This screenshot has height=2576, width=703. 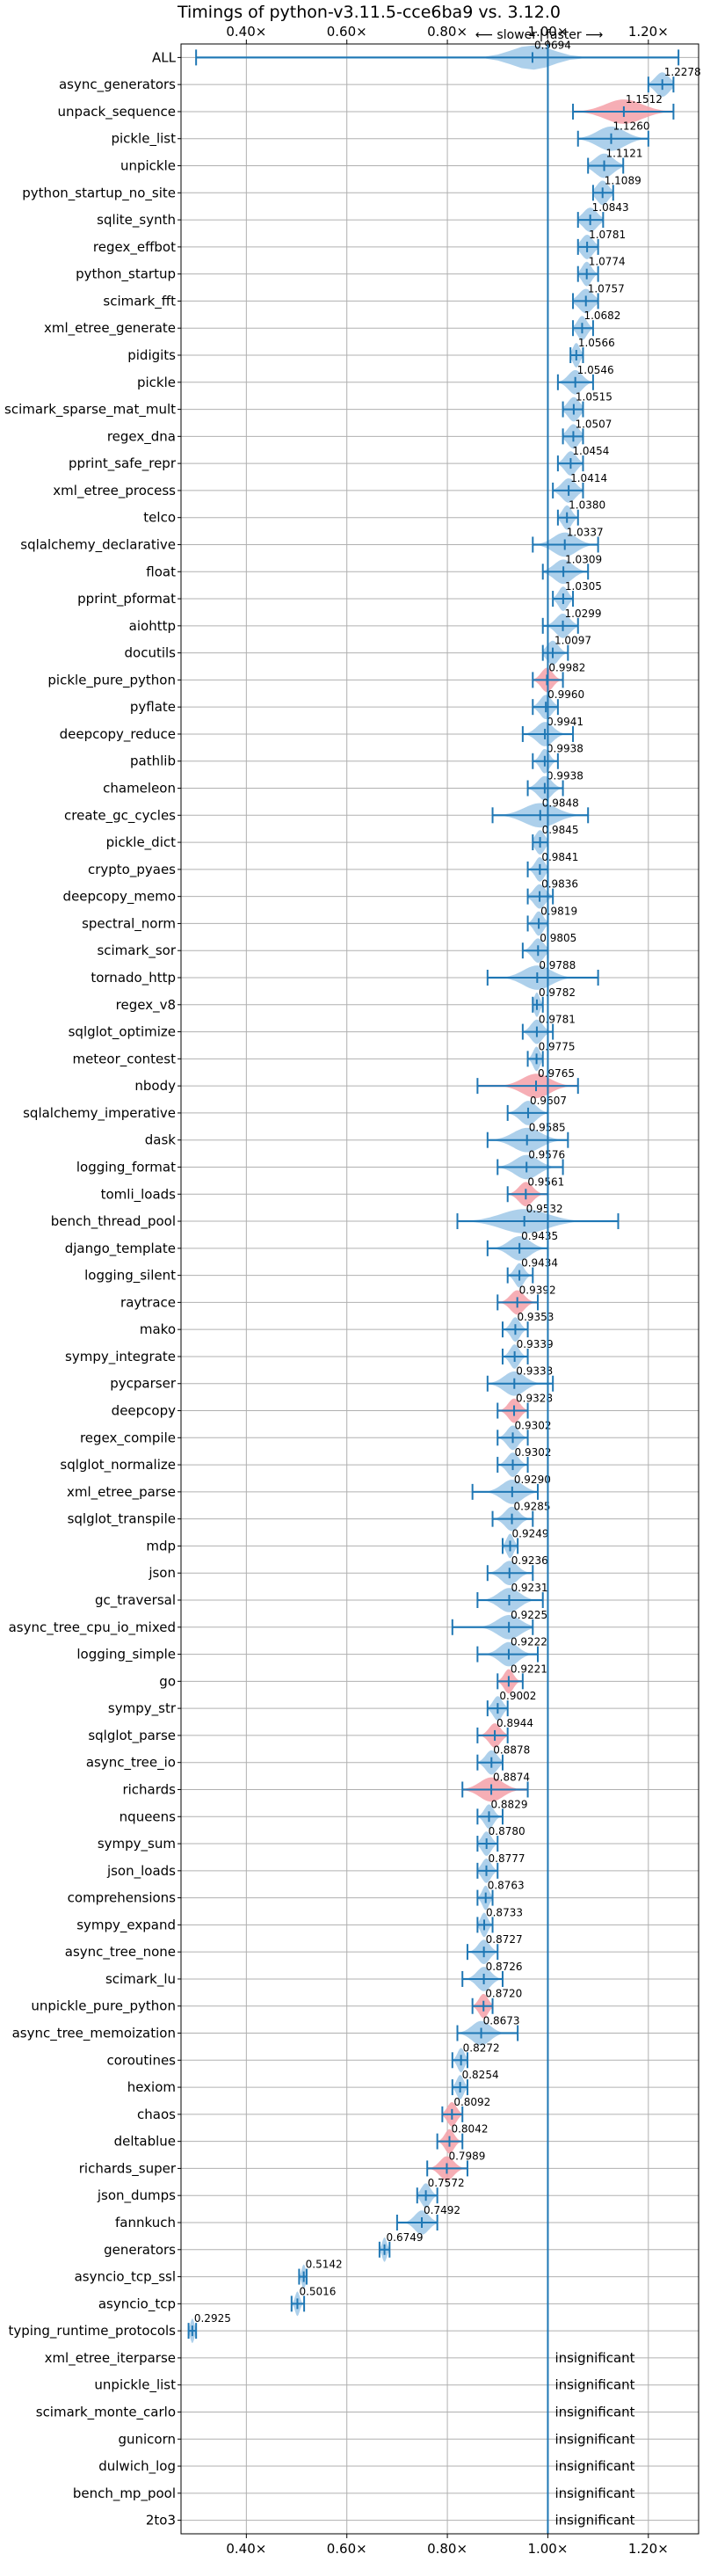 What do you see at coordinates (557, 1073) in the screenshot?
I see `value-label: 0.9765` at bounding box center [557, 1073].